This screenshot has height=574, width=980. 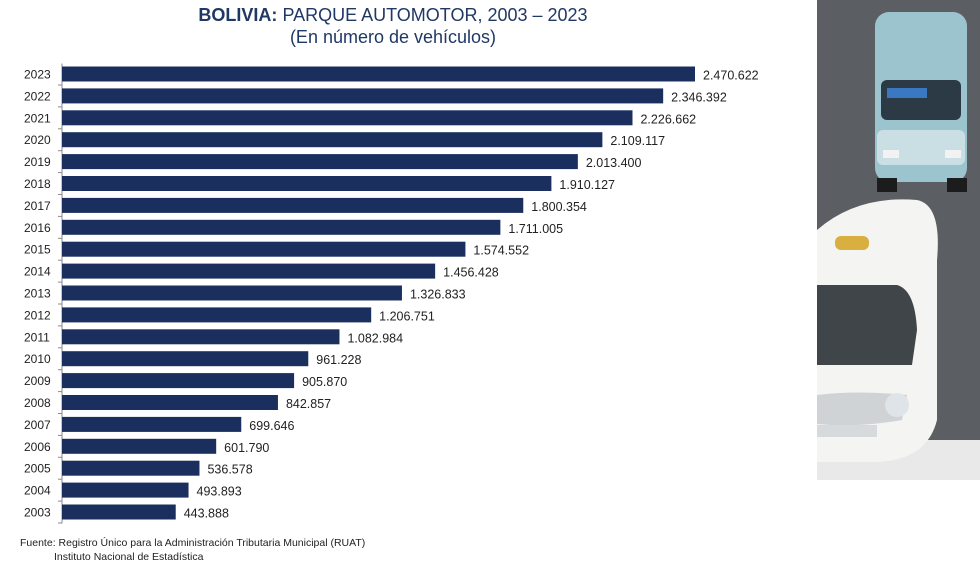 What do you see at coordinates (614, 163) in the screenshot?
I see `data-label: 2.013.400` at bounding box center [614, 163].